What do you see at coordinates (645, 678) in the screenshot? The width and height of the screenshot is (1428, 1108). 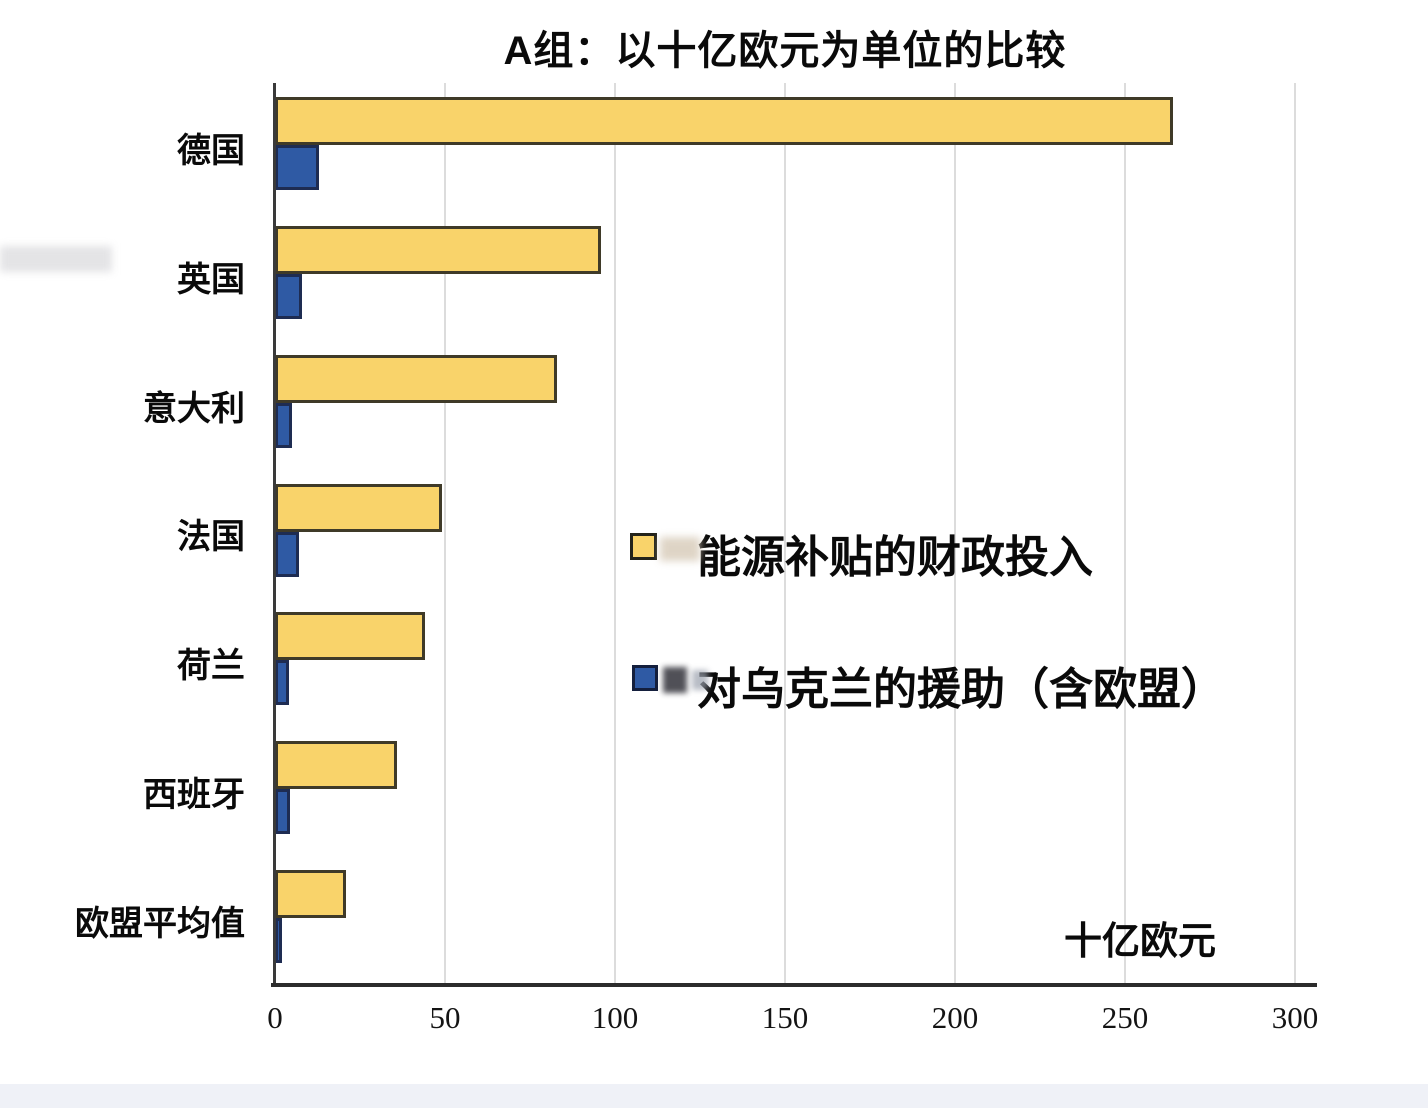 I see `legend-swatch-ukraine-aid` at bounding box center [645, 678].